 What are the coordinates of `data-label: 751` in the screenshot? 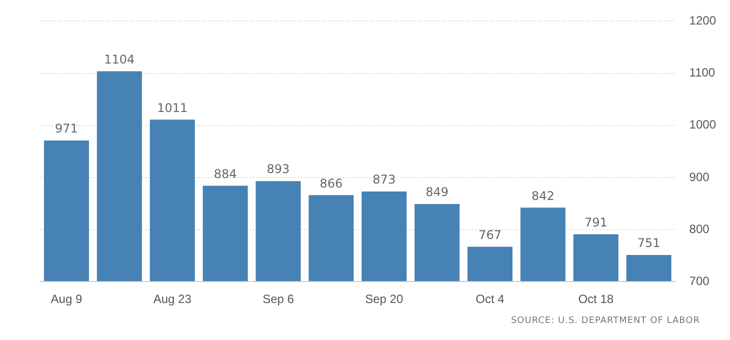 It's located at (648, 243).